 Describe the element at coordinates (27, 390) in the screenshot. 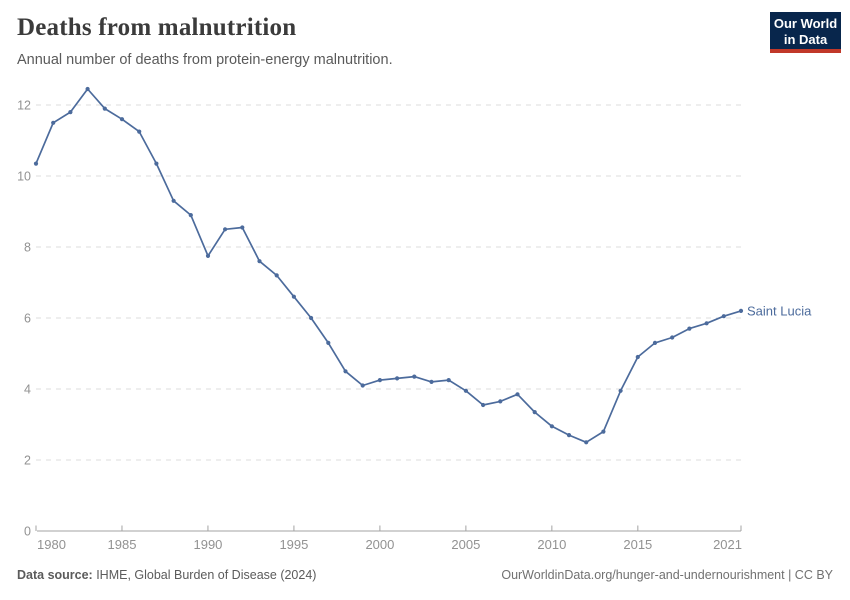

I see `y-tick-label: 4` at that location.